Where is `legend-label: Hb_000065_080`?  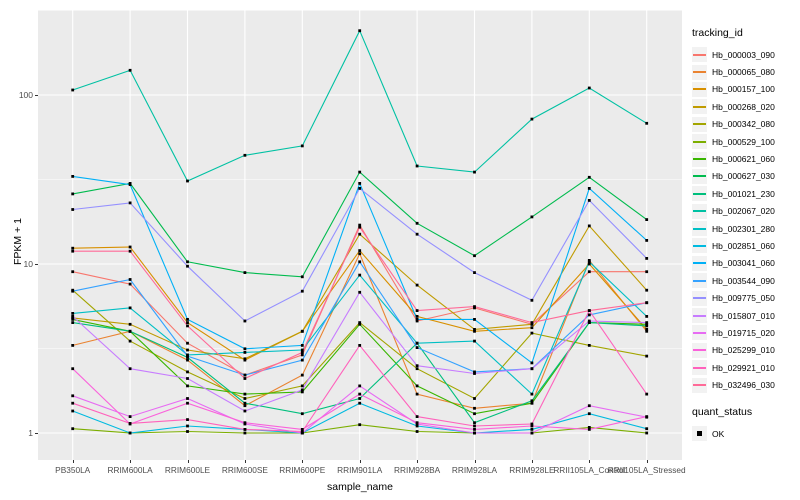
legend-label: Hb_000065_080 is located at coordinates (743, 72).